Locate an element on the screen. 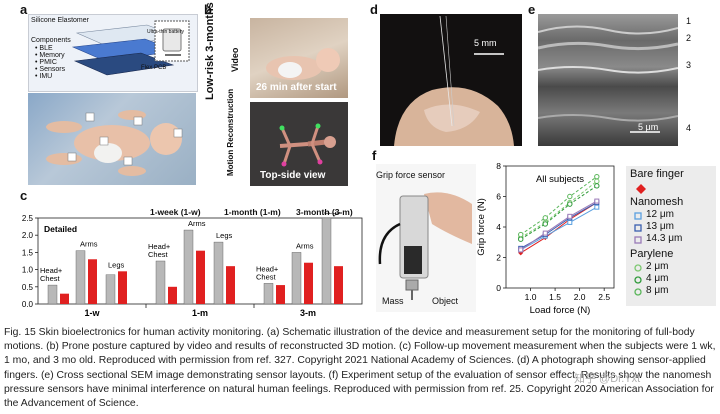 The height and width of the screenshot is (414, 720). chart-c-ytick-label: 0.0 is located at coordinates (28, 304).